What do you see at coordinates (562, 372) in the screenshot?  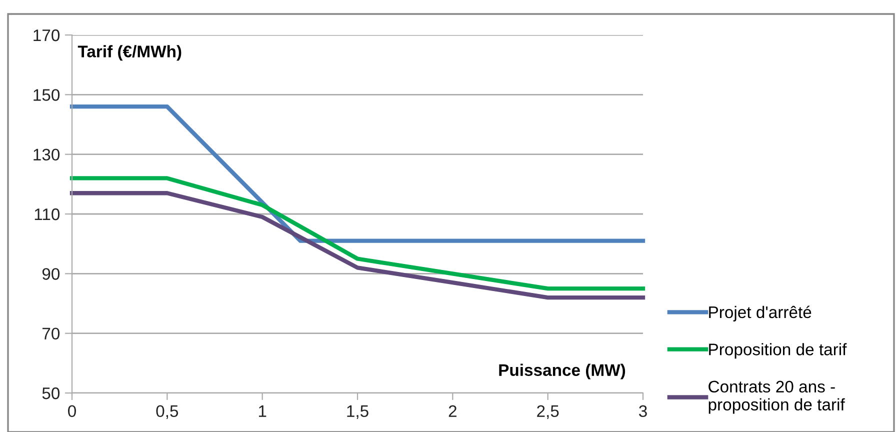 I see `x-axis-title: Puissance (MW)` at bounding box center [562, 372].